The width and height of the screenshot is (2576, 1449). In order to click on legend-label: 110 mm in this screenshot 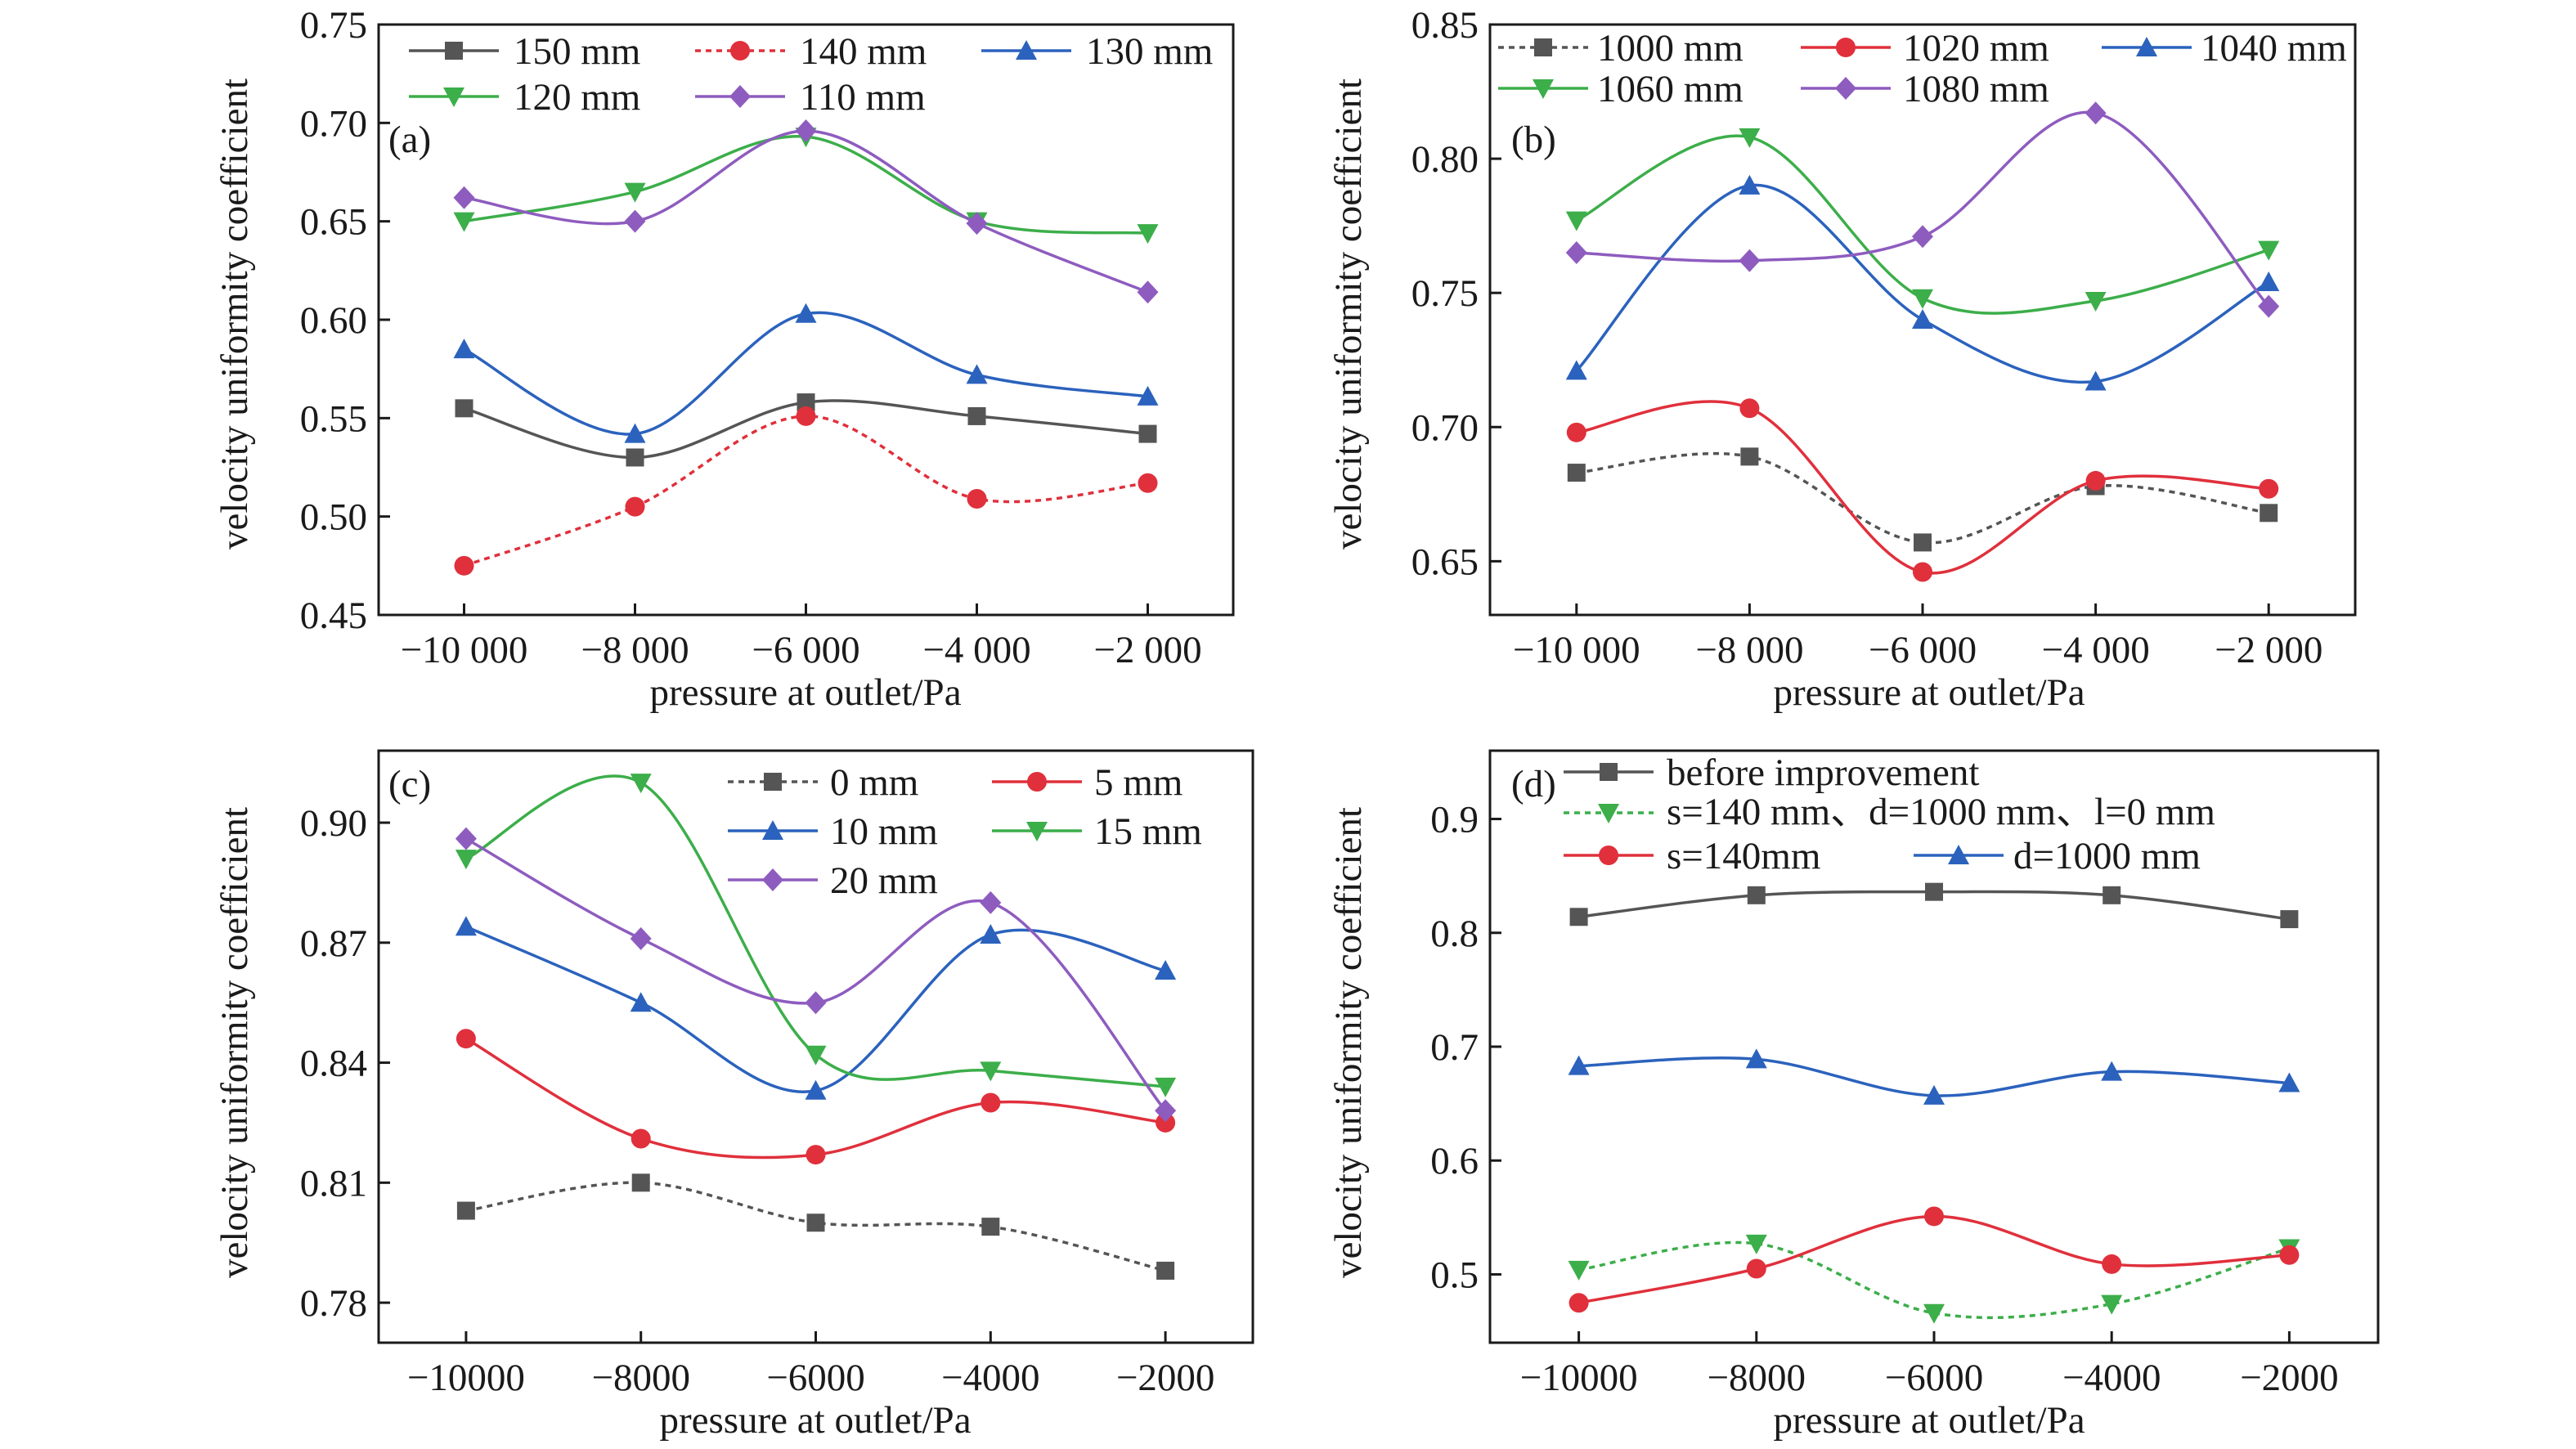, I will do `click(863, 97)`.